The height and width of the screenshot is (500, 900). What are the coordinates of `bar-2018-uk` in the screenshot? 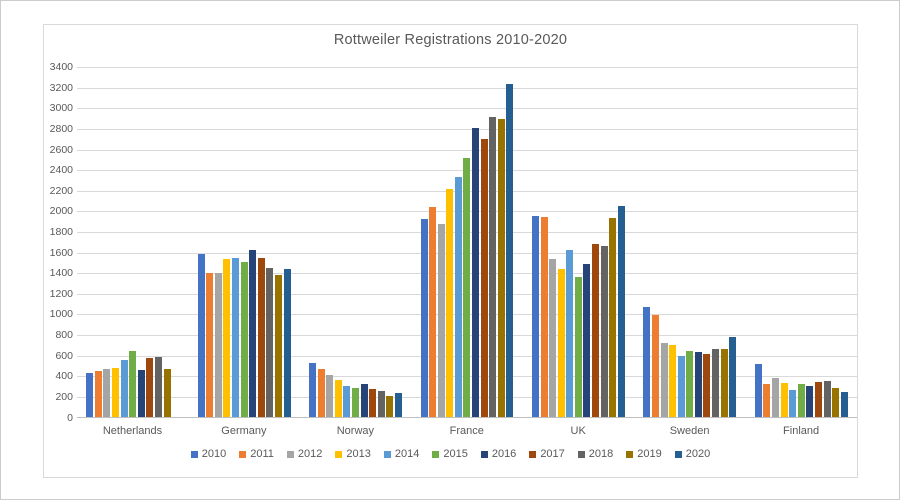 It's located at (604, 332).